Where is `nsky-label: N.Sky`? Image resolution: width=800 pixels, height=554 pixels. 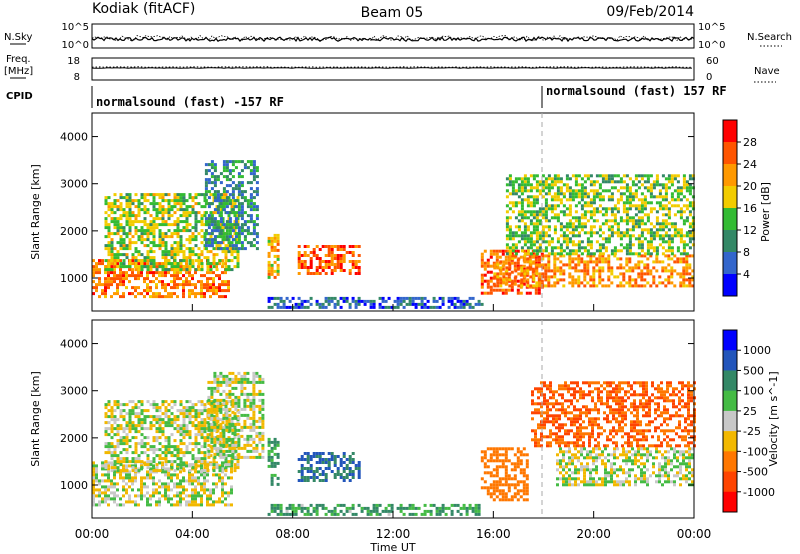 nsky-label: N.Sky is located at coordinates (18, 37).